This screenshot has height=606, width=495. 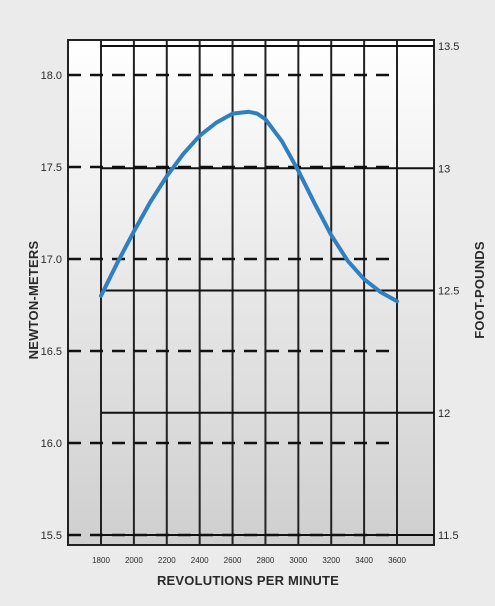 I want to click on right-tick-label: 13.5, so click(x=448, y=47).